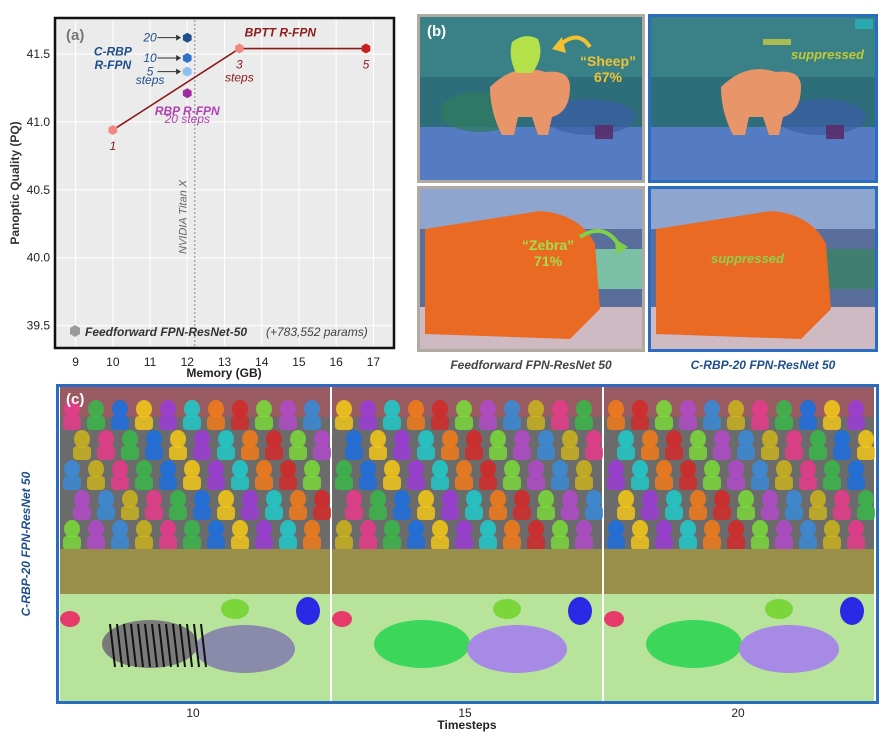 The height and width of the screenshot is (746, 893). I want to click on crbp-series-name-2: R-FPN, so click(112, 65).